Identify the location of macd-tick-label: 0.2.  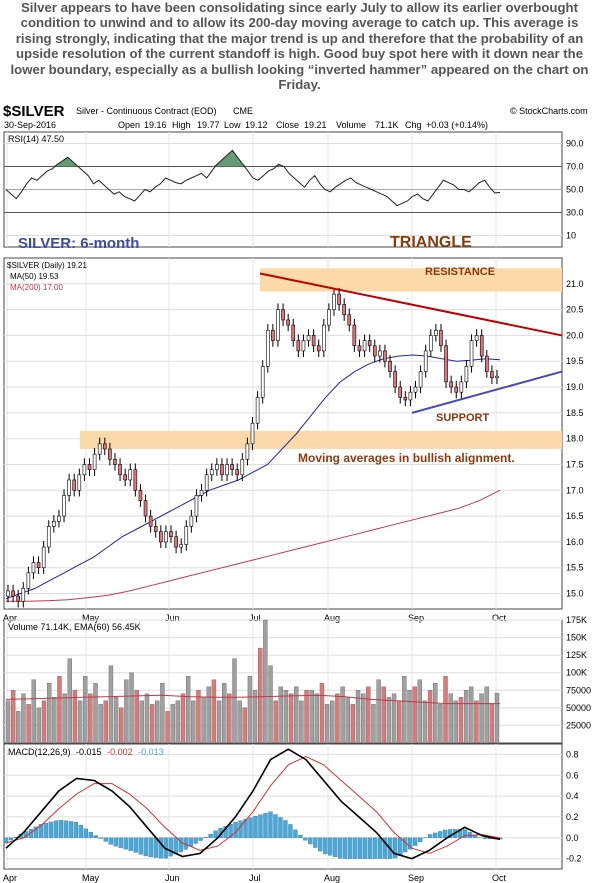
(572, 817).